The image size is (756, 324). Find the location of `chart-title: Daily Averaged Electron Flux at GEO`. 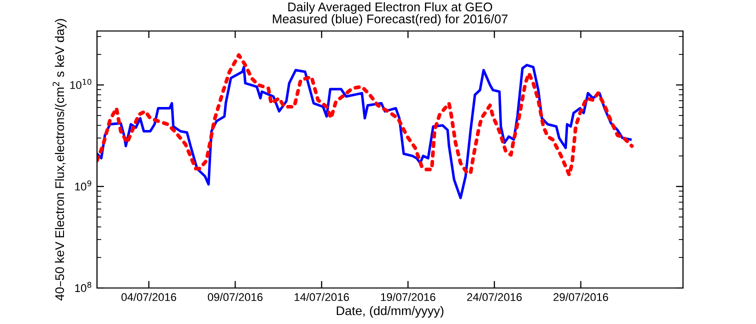

chart-title: Daily Averaged Electron Flux at GEO is located at coordinates (390, 8).